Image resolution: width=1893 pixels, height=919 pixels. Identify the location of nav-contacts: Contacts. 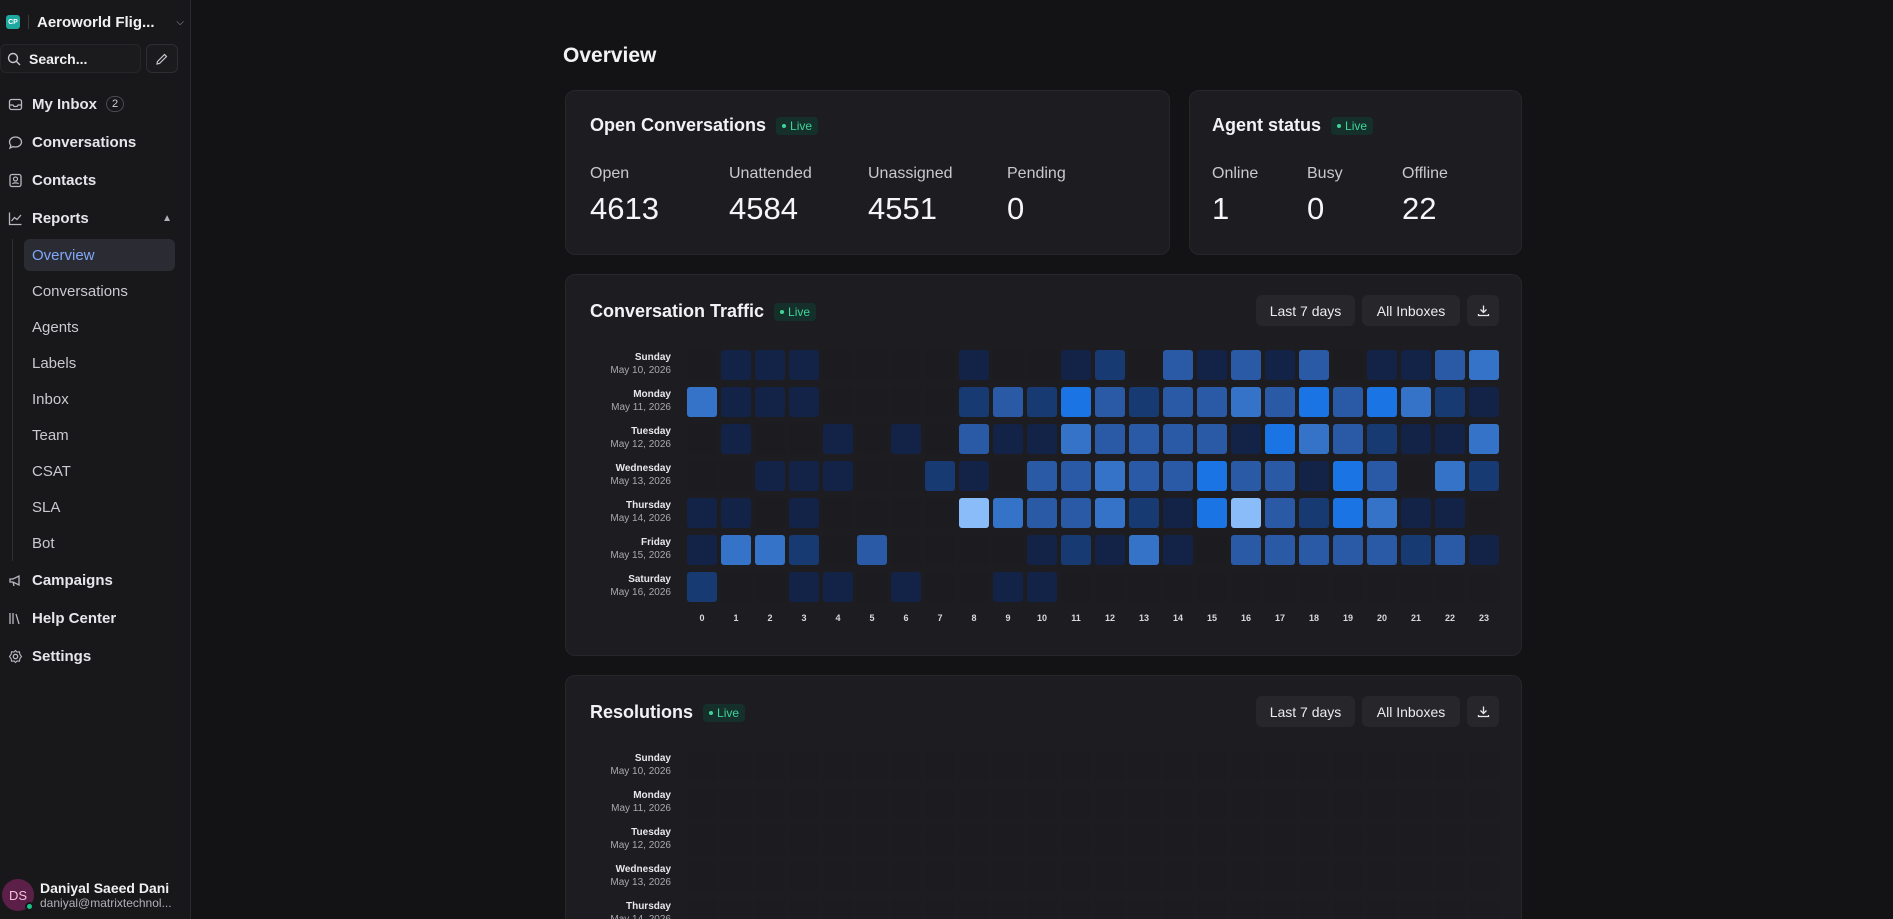
(95, 180).